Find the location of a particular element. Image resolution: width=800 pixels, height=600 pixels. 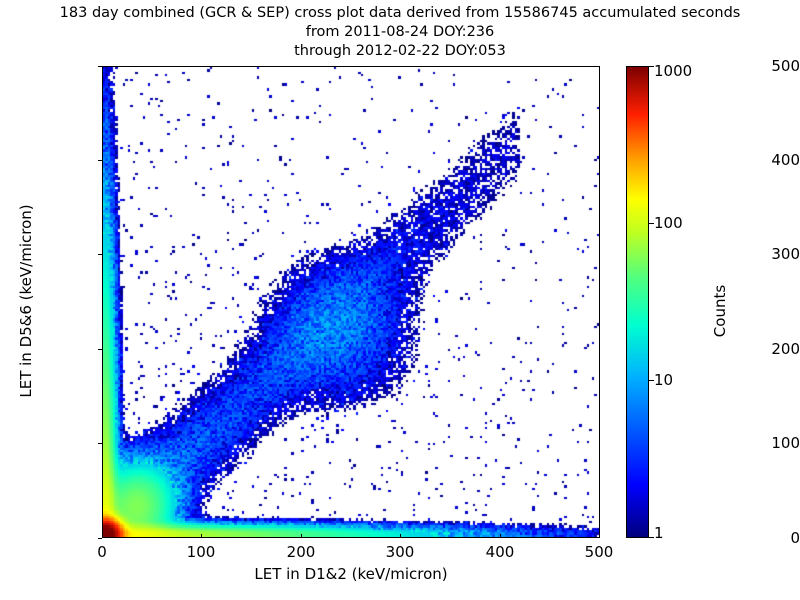

colorbar is located at coordinates (637, 302).